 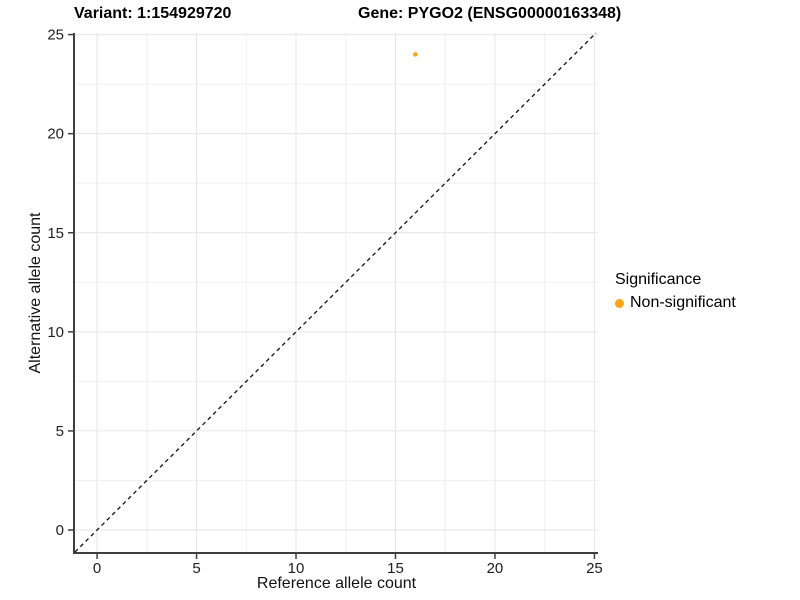 What do you see at coordinates (55, 233) in the screenshot?
I see `y-tick-label: 15` at bounding box center [55, 233].